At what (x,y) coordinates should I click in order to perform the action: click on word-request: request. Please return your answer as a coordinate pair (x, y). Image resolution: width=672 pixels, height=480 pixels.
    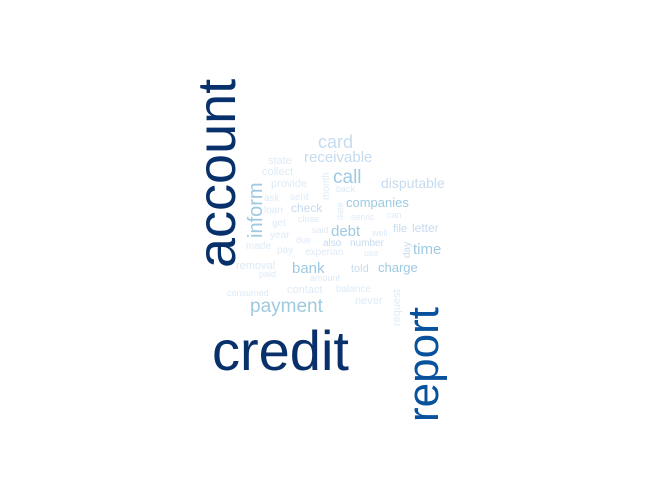
    Looking at the image, I should click on (397, 307).